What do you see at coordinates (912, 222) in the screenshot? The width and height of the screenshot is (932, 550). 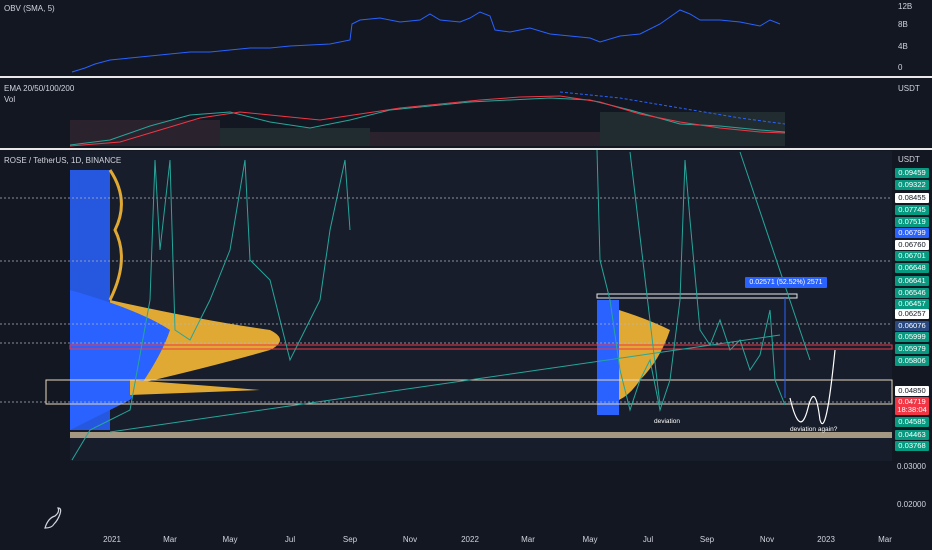 I see `price-tag: 0.07519` at bounding box center [912, 222].